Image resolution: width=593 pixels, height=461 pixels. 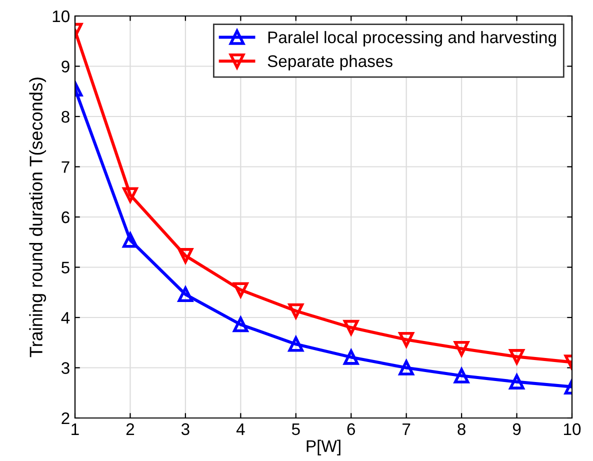 I want to click on y-tick-label: 9, so click(x=66, y=66).